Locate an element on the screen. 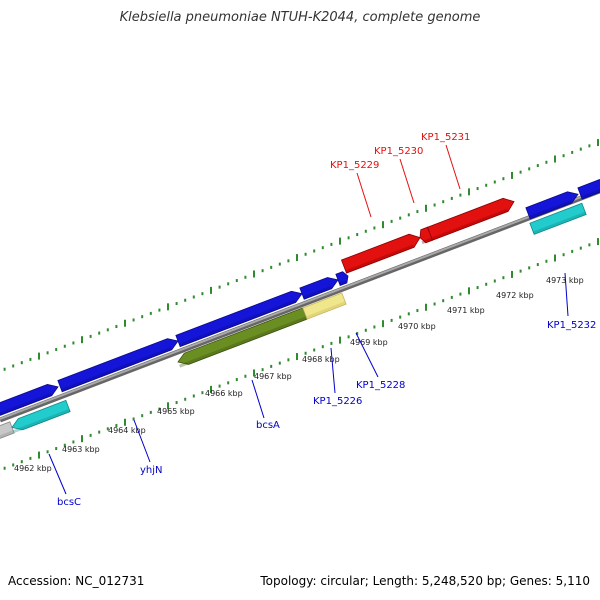 This screenshot has width=600, height=600. gene-blue-small-a-body is located at coordinates (319, 288).